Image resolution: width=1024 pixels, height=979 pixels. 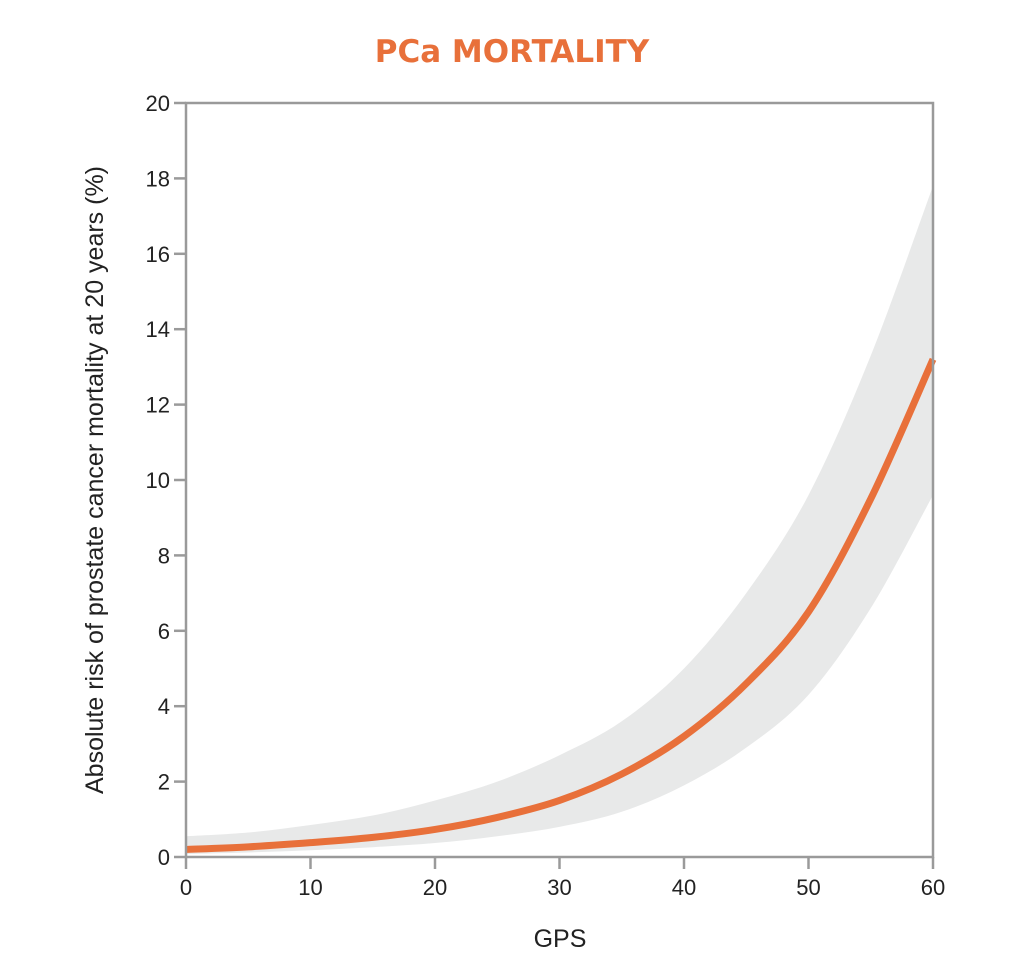 What do you see at coordinates (158, 329) in the screenshot?
I see `y-tick-label: 14` at bounding box center [158, 329].